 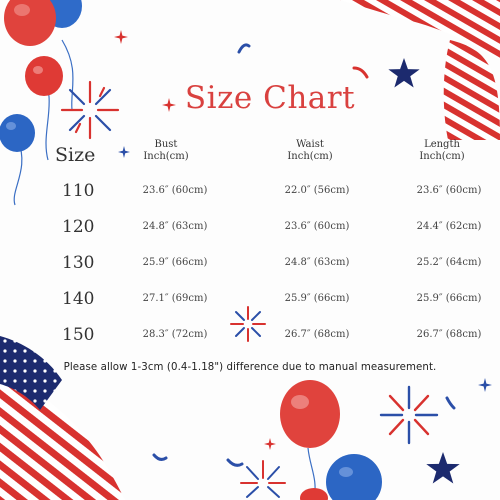 I want to click on balloons-top-left-icon, so click(x=41, y=103).